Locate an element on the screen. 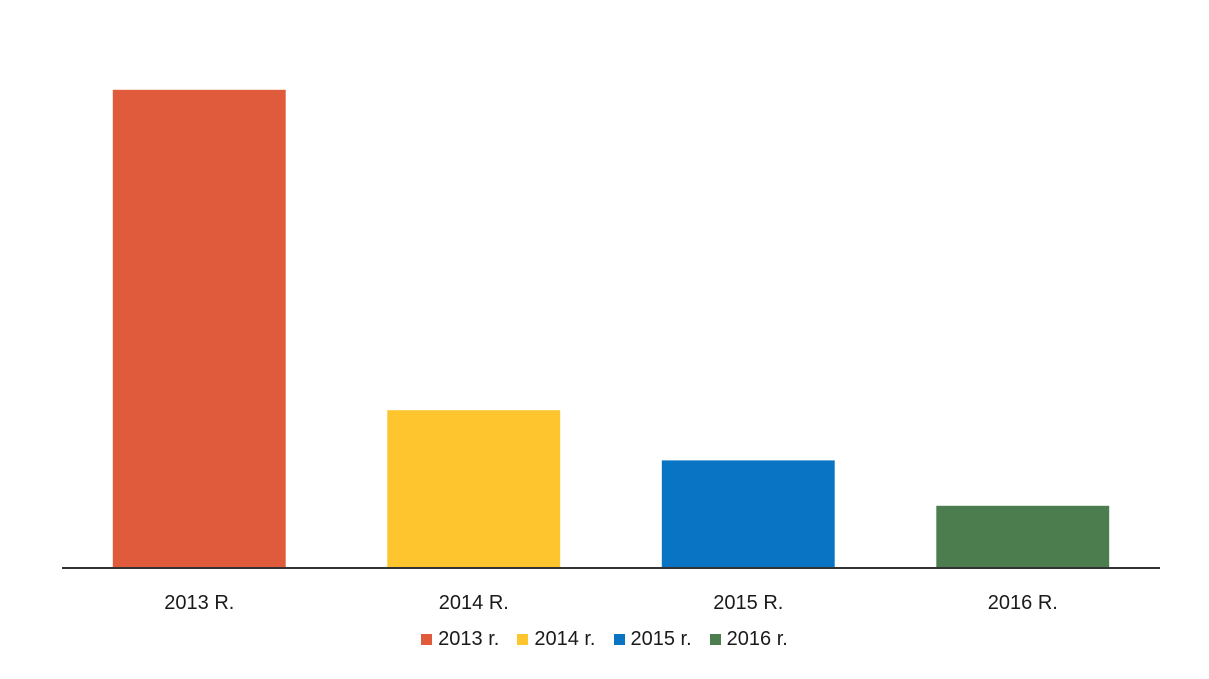  legend-label-2016: 2016 r. is located at coordinates (757, 639).